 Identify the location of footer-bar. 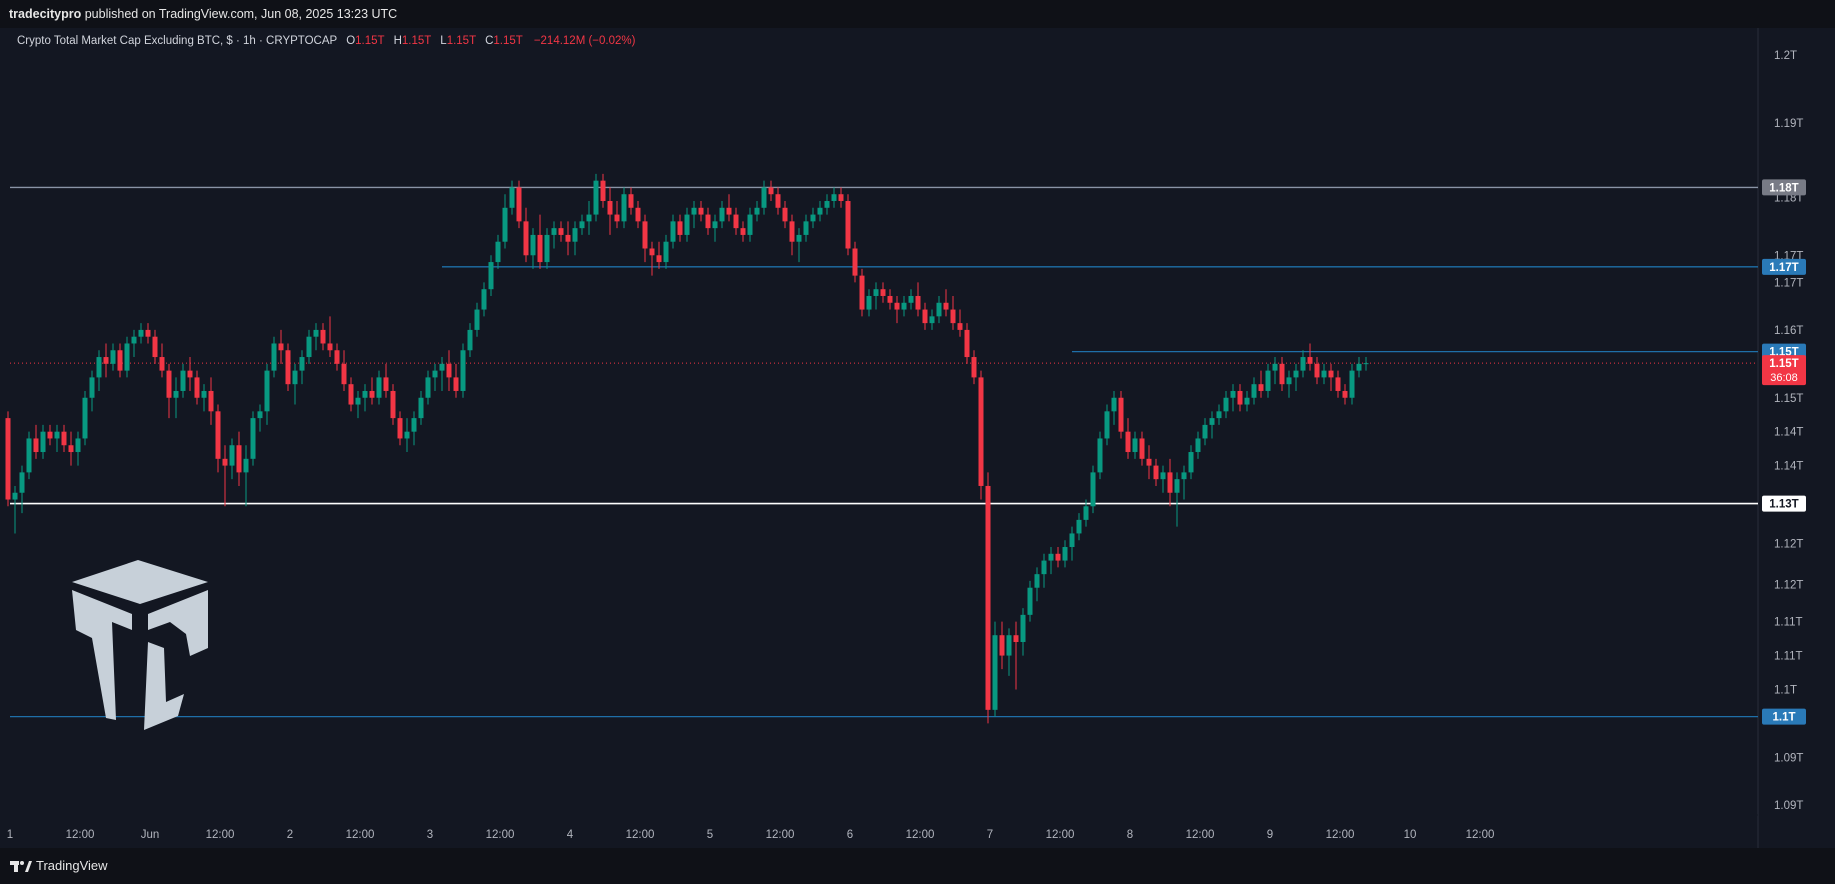
(917, 866).